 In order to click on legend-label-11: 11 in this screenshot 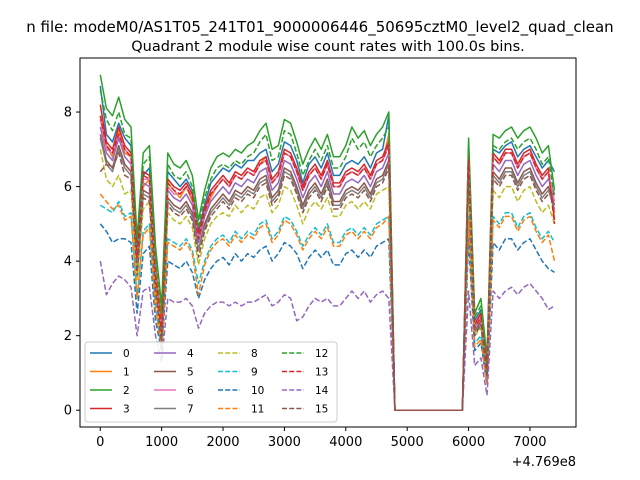, I will do `click(257, 410)`.